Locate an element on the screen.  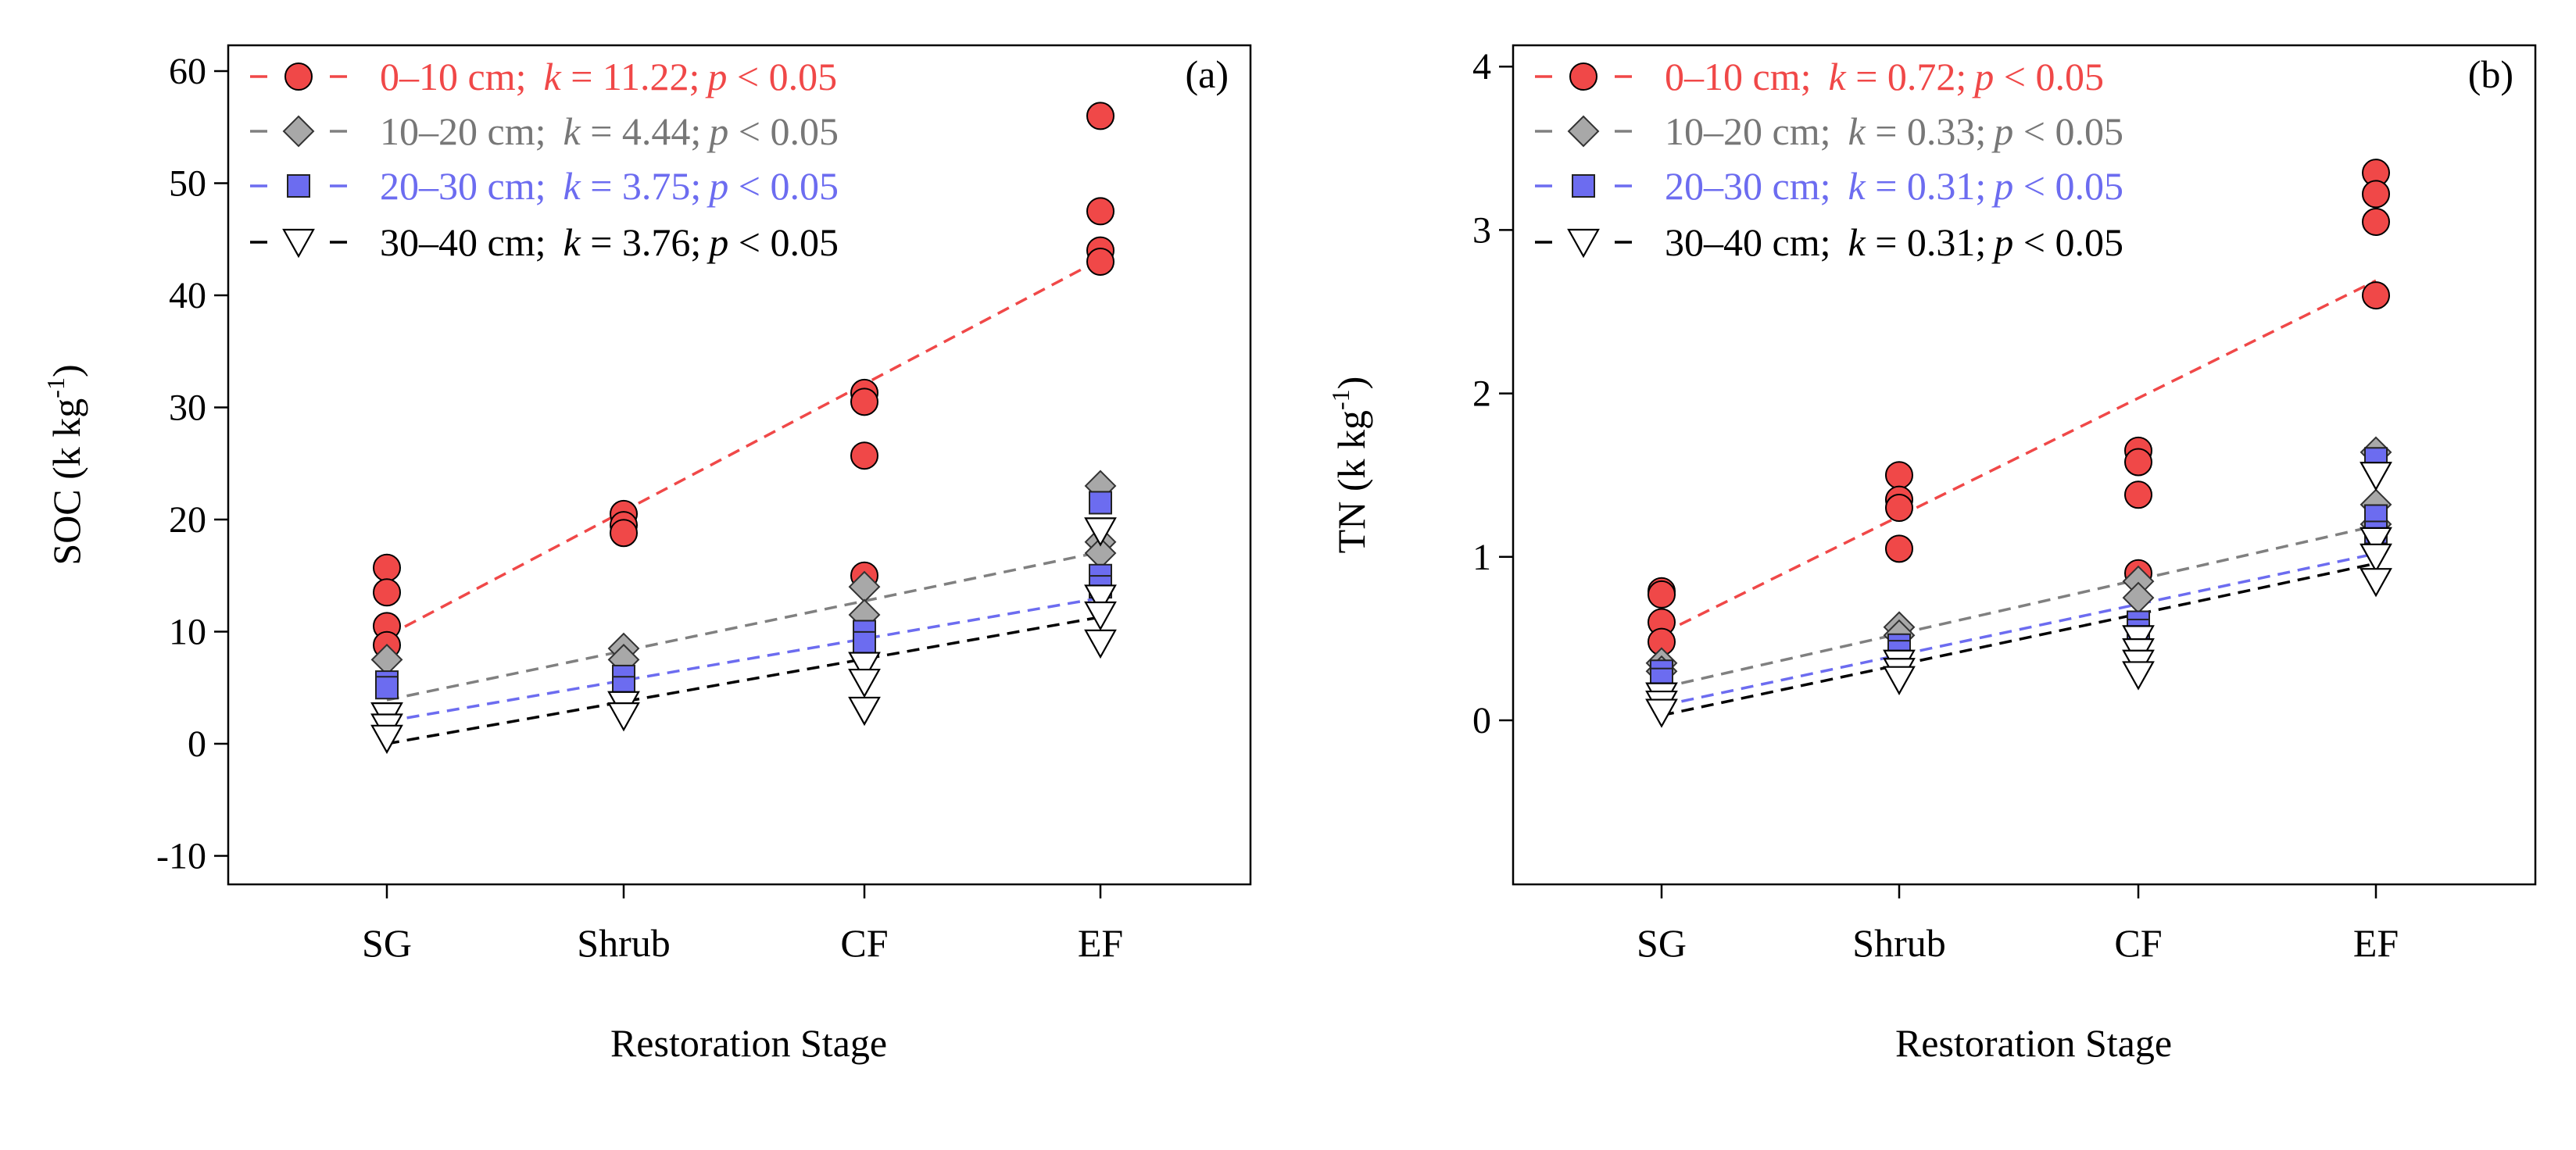
legend-entry: 30–40 cm; k = 0.31; p < 0.05 is located at coordinates (1894, 242).